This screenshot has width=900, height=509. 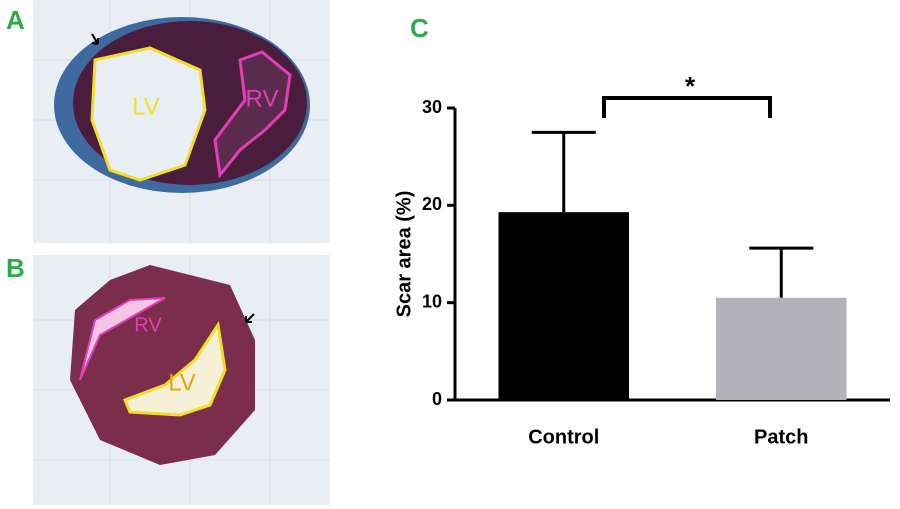 I want to click on x-tick-label: Control, so click(x=563, y=437).